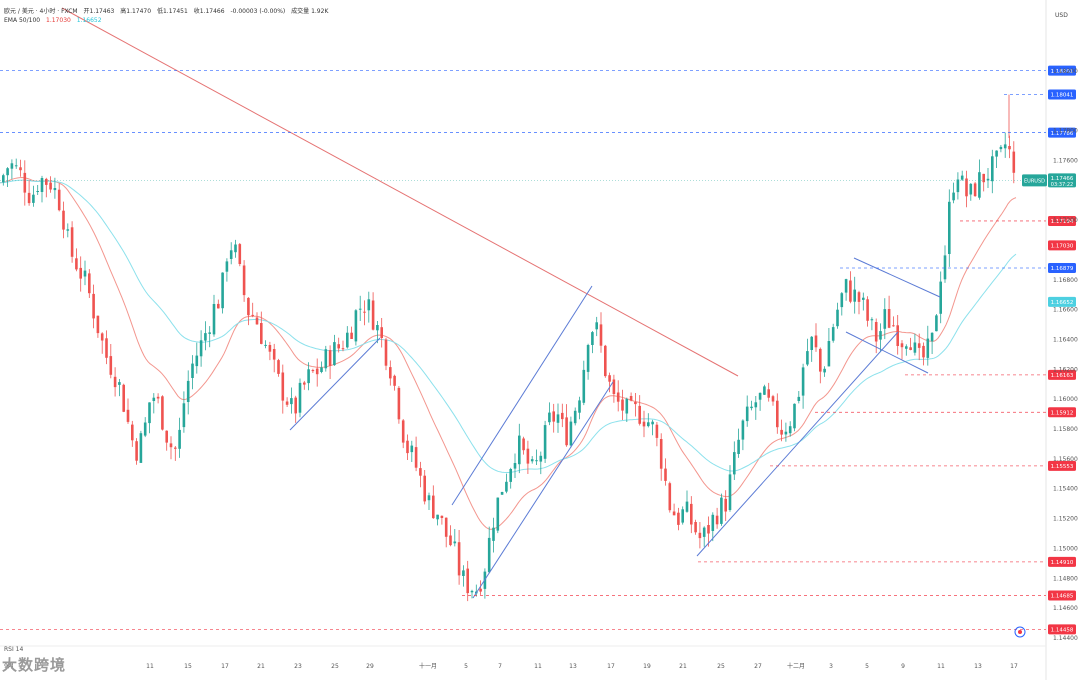 The height and width of the screenshot is (680, 1080). Describe the element at coordinates (897, 277) in the screenshot. I see `flag-upper-line` at that location.